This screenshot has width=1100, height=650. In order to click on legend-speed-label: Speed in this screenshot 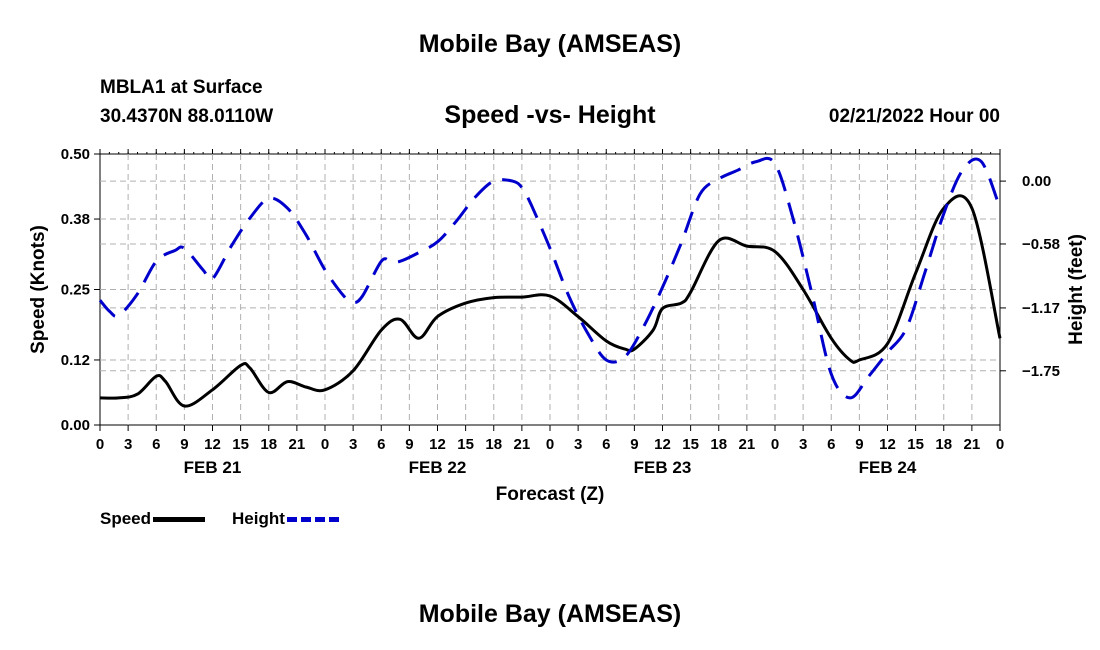, I will do `click(126, 518)`.